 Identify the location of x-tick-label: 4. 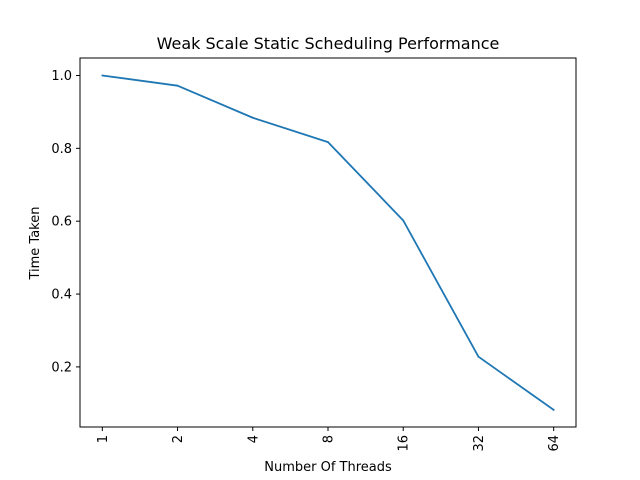
(253, 439).